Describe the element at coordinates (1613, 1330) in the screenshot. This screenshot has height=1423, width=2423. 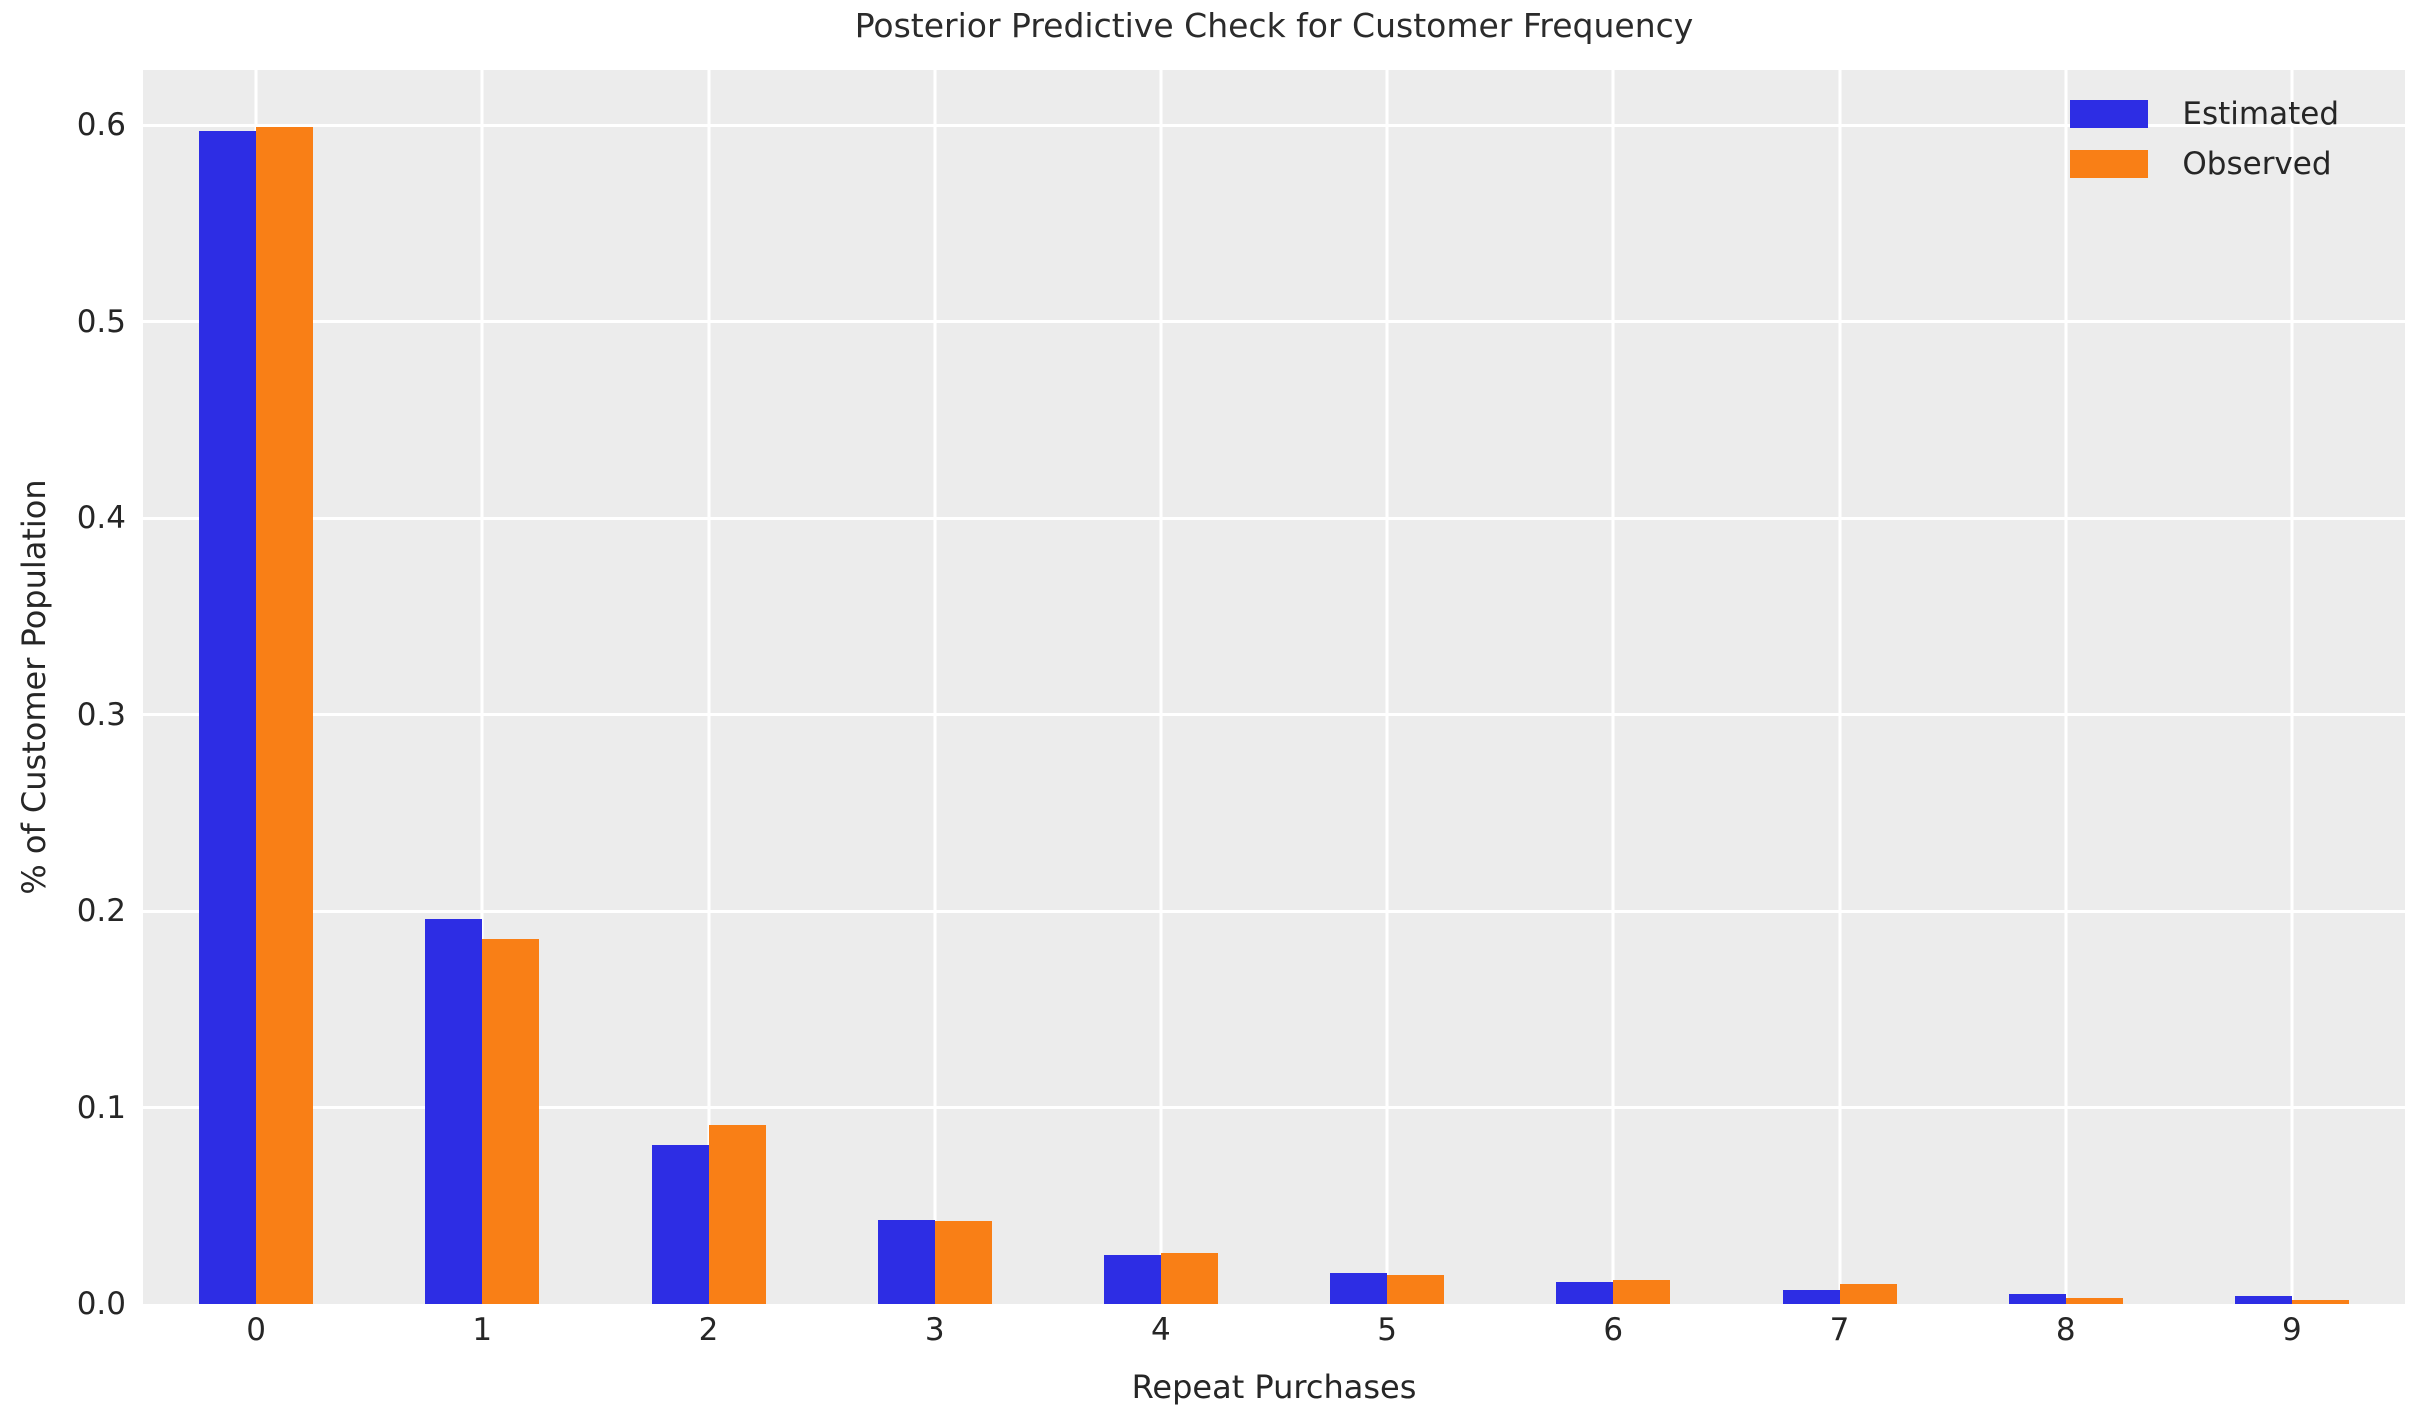
I see `x-tick-label: 6` at that location.